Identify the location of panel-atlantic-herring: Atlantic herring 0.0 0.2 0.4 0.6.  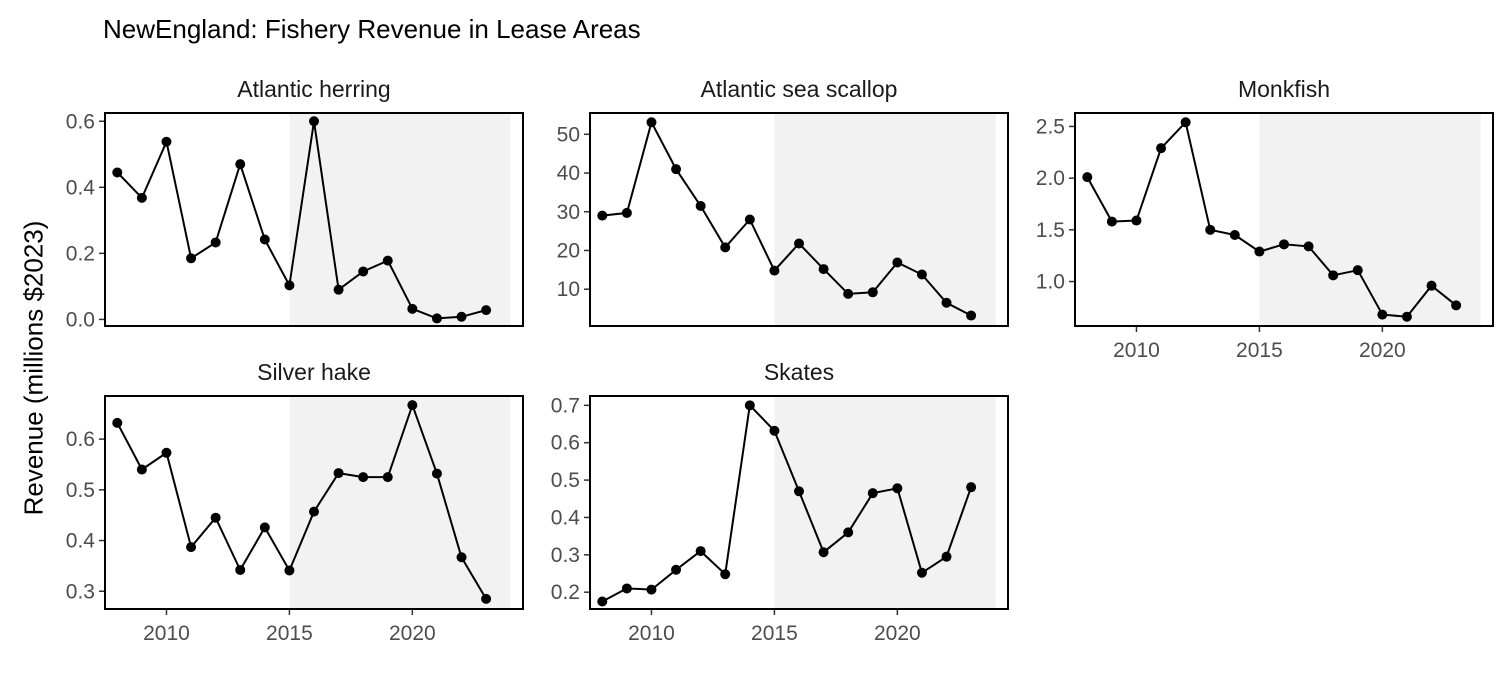
(295, 203).